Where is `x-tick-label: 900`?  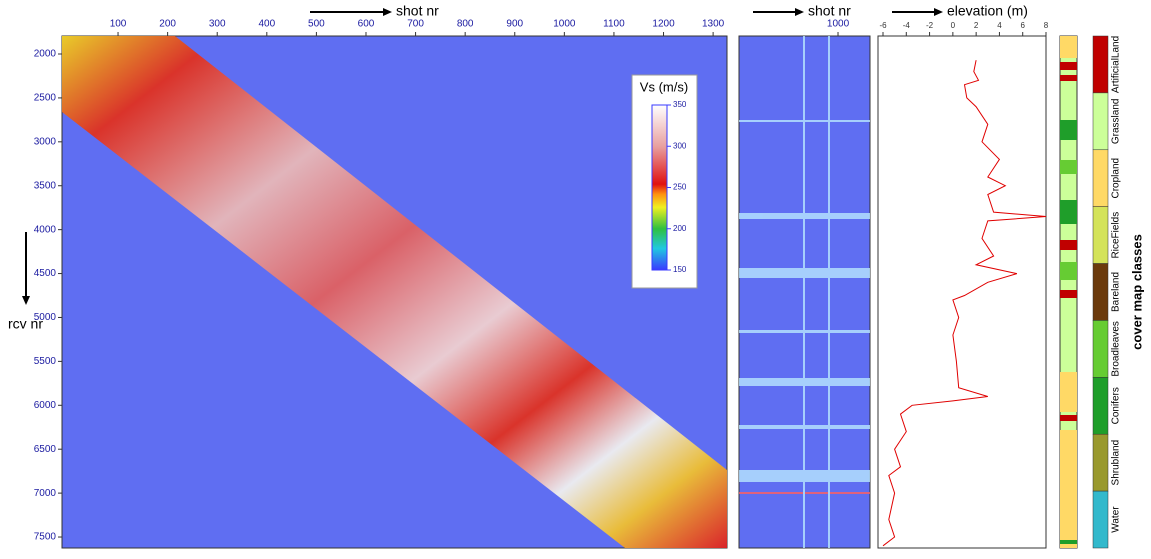
x-tick-label: 900 is located at coordinates (514, 24).